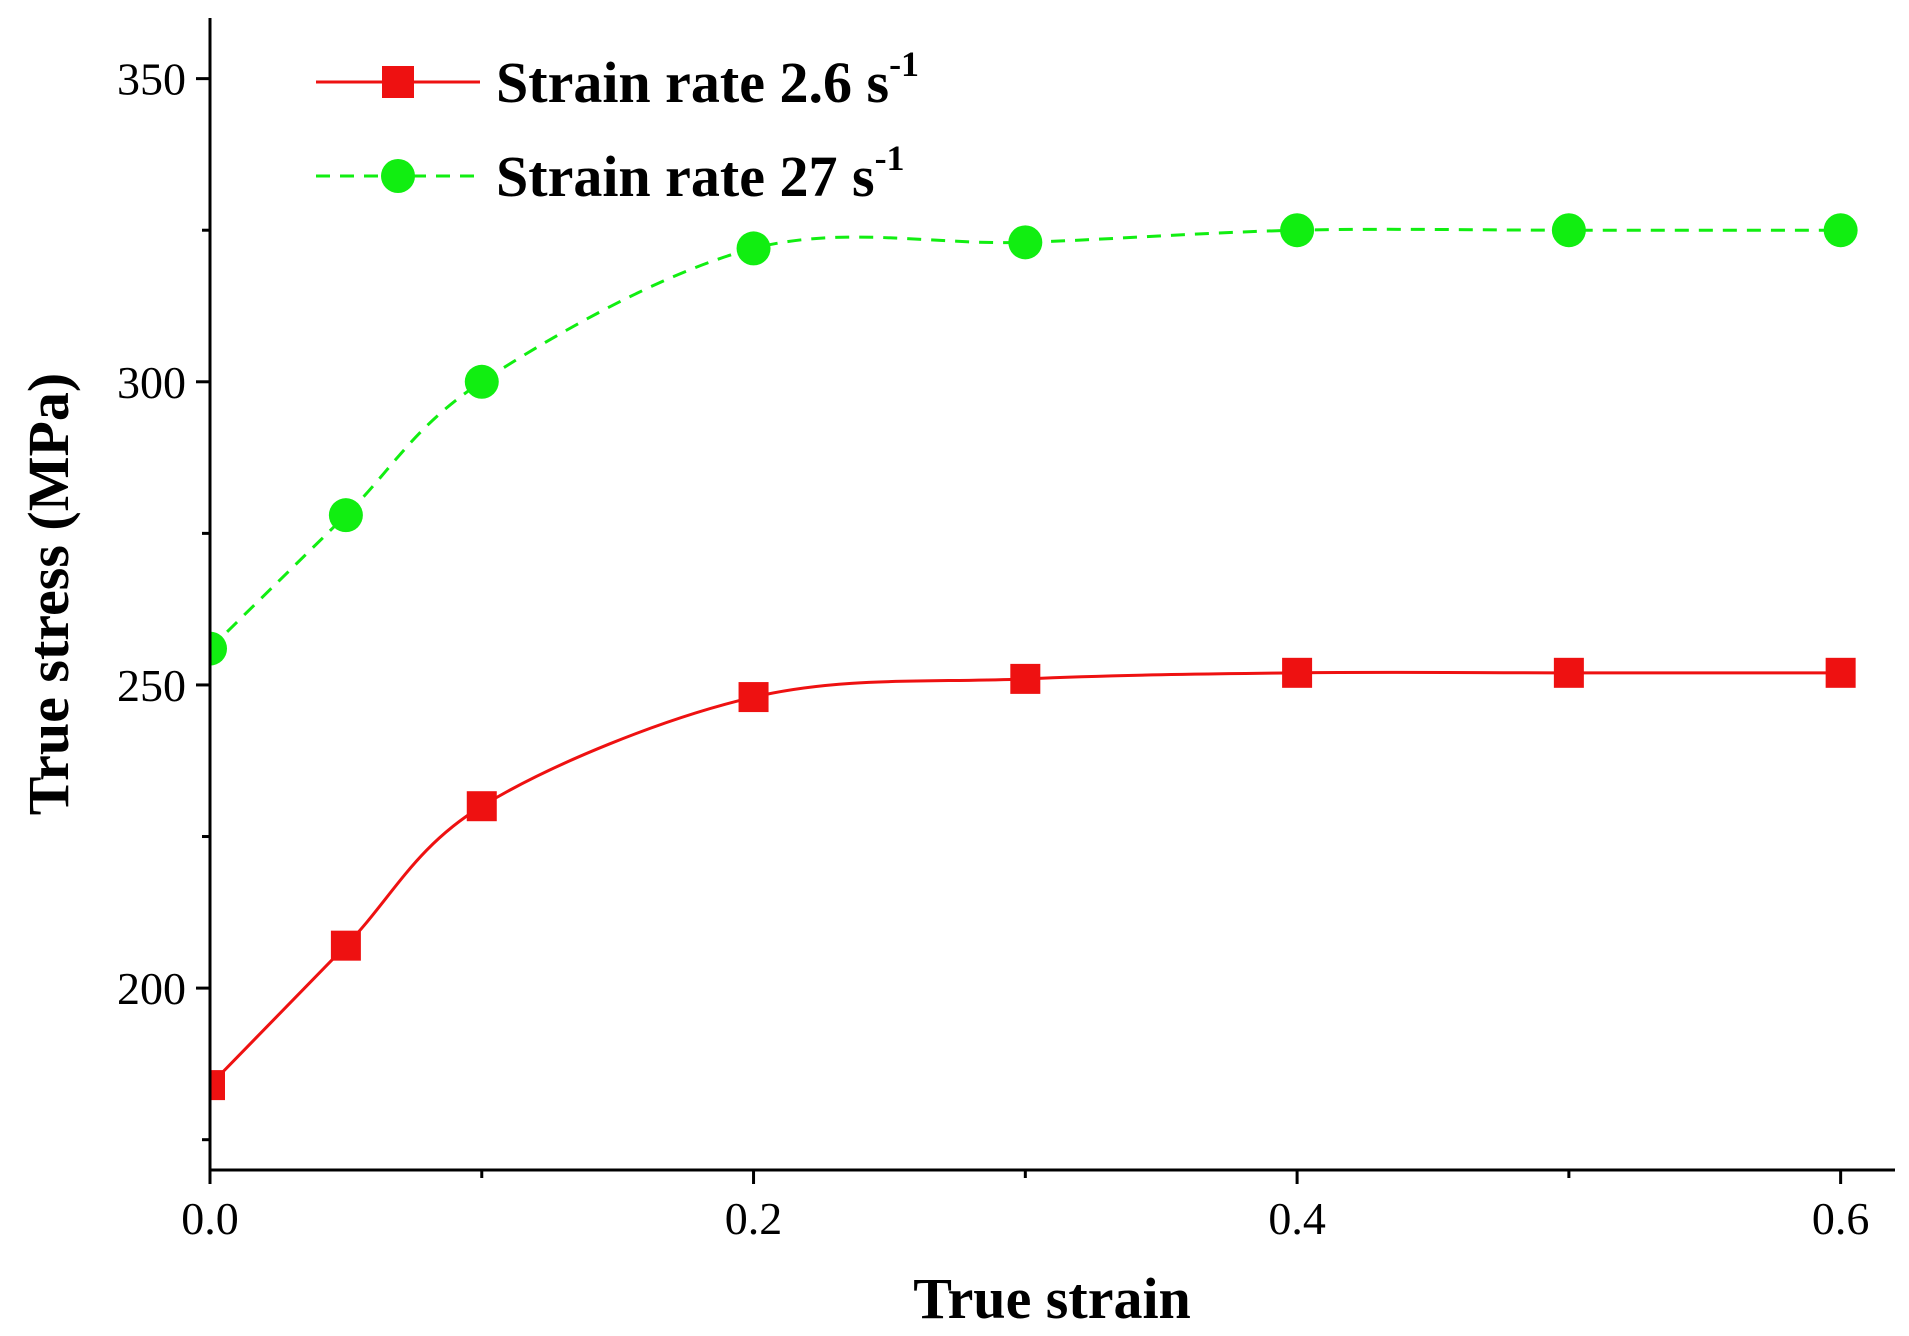 The height and width of the screenshot is (1336, 1909). Describe the element at coordinates (707, 79) in the screenshot. I see `legend-label-1: Strain rate 2.6 s-1` at that location.